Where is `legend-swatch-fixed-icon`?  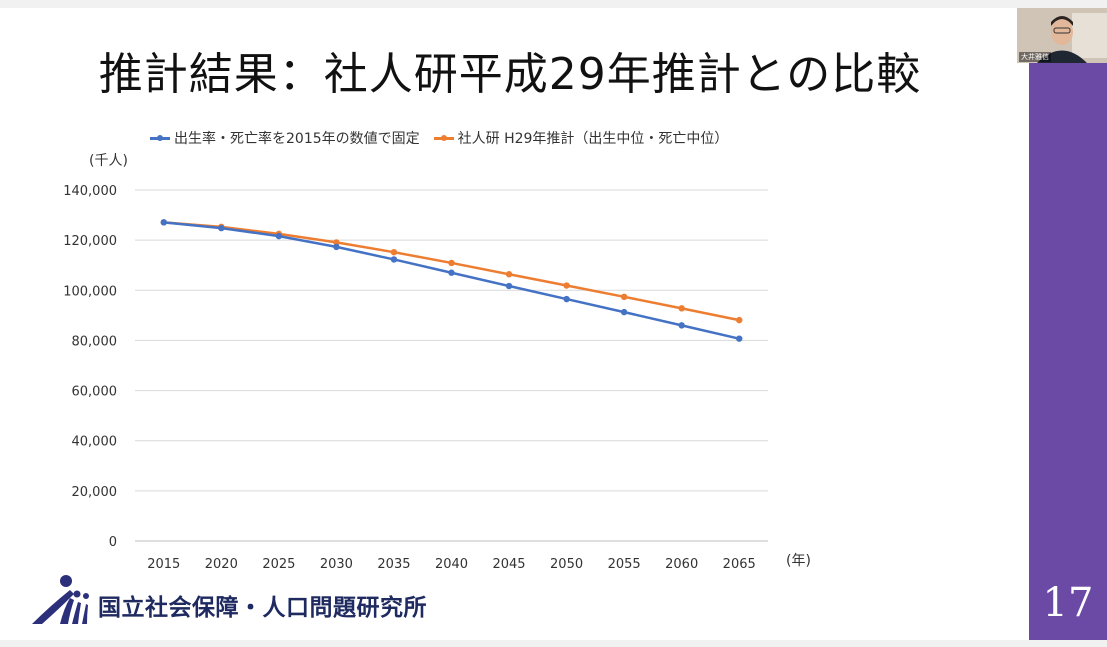
legend-swatch-fixed-icon is located at coordinates (160, 138).